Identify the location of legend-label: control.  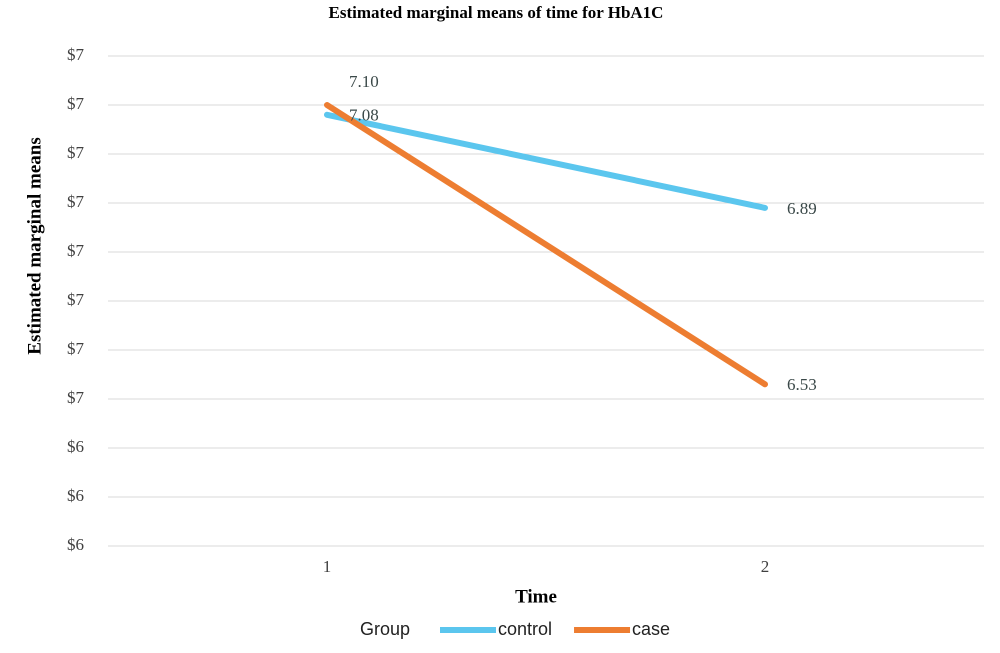
(525, 629).